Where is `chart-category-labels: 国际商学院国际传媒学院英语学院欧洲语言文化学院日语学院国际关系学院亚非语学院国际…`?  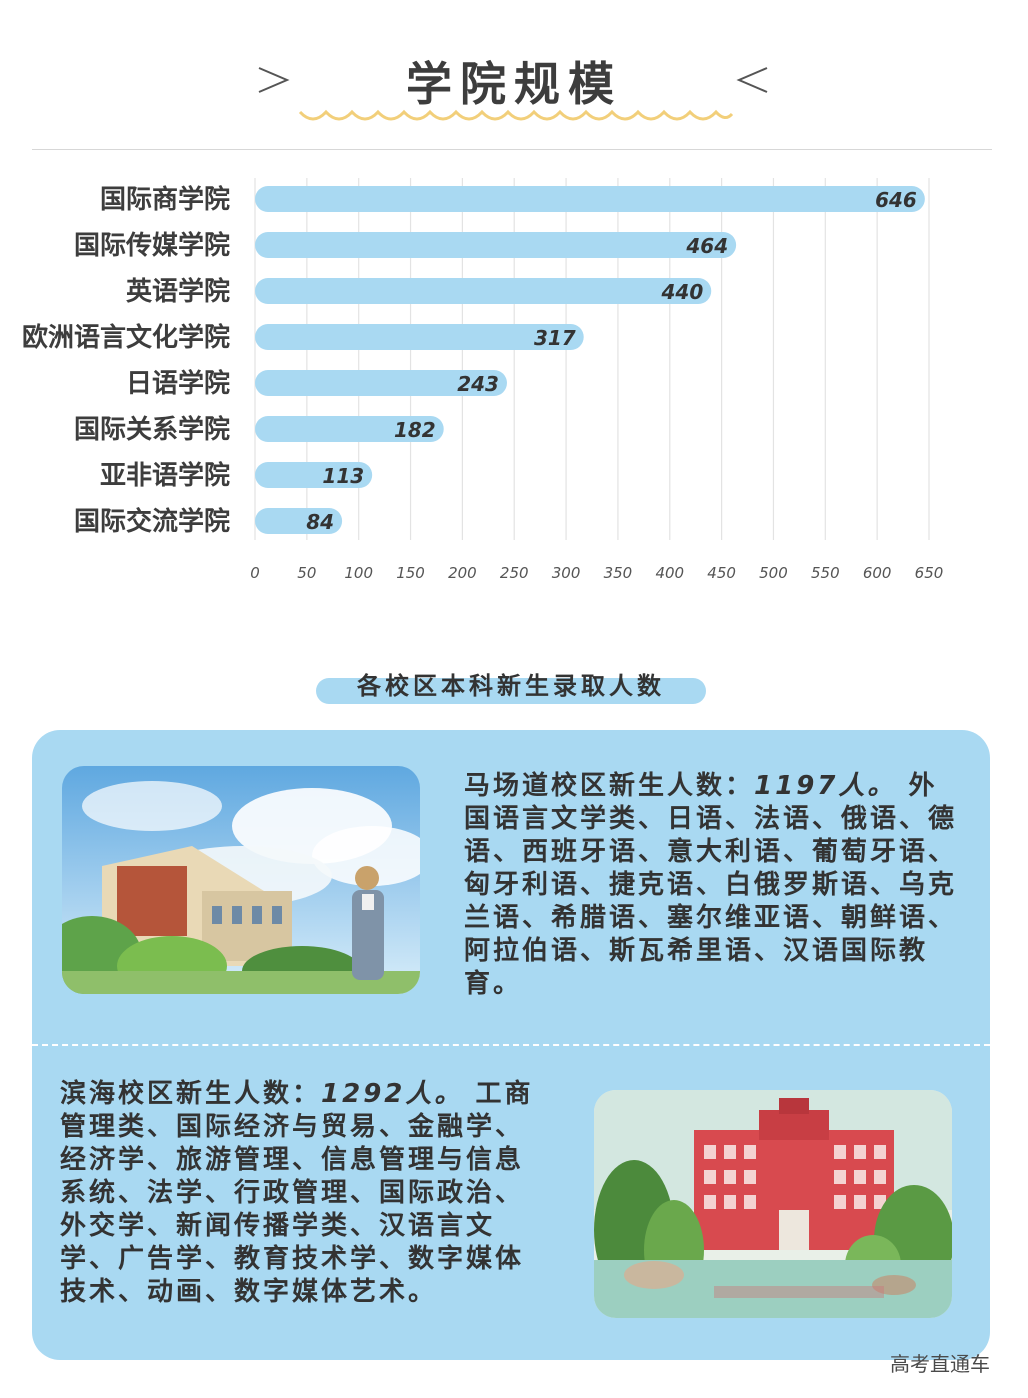
chart-category-labels: 国际商学院国际传媒学院英语学院欧洲语言文化学院日语学院国际关系学院亚非语学院国际… is located at coordinates (126, 360).